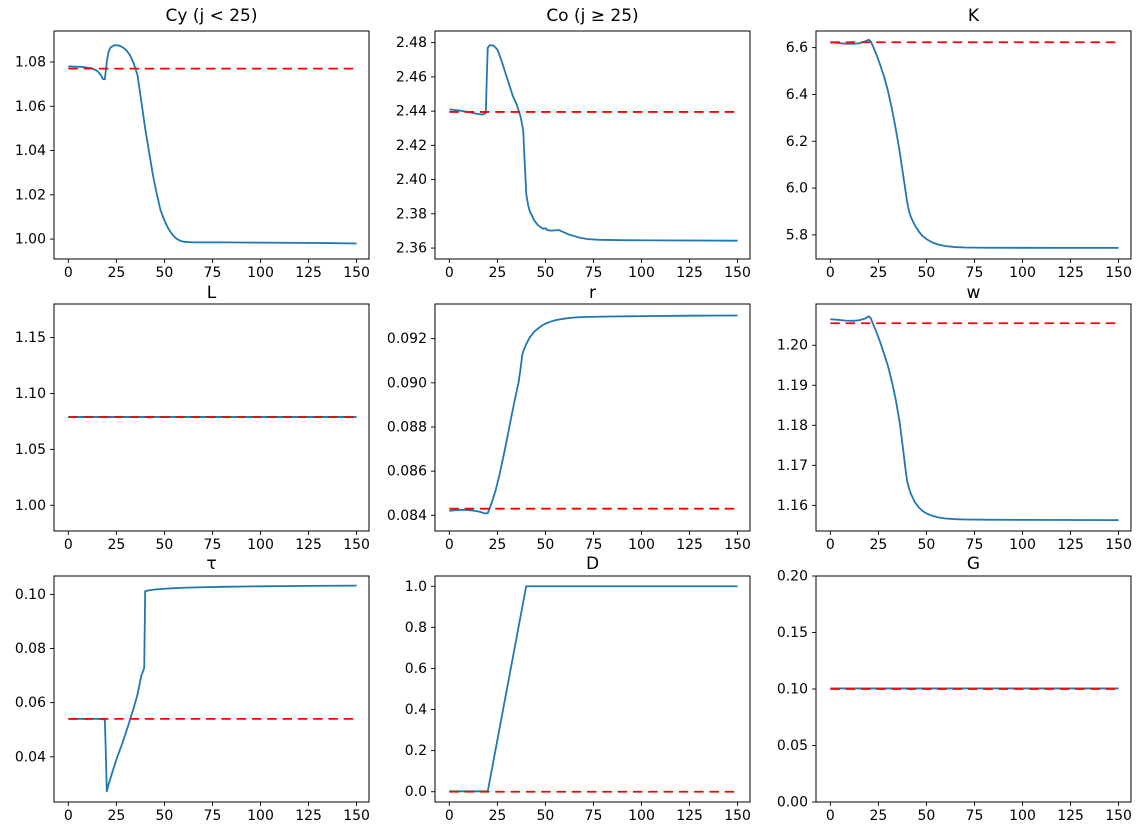  What do you see at coordinates (411, 214) in the screenshot?
I see `y-tick-label: 2.38` at bounding box center [411, 214].